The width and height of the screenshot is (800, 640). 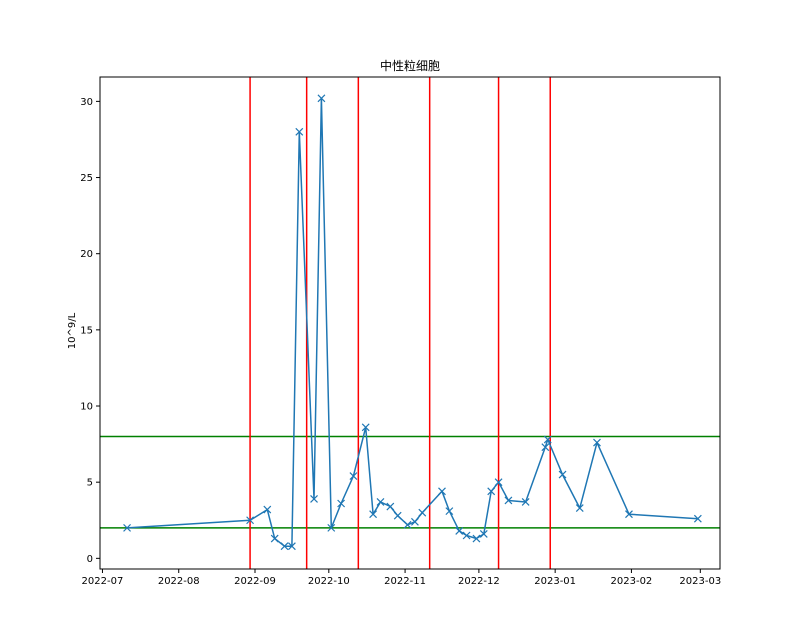 What do you see at coordinates (410, 482) in the screenshot?
I see `reference-lines-horizontal` at bounding box center [410, 482].